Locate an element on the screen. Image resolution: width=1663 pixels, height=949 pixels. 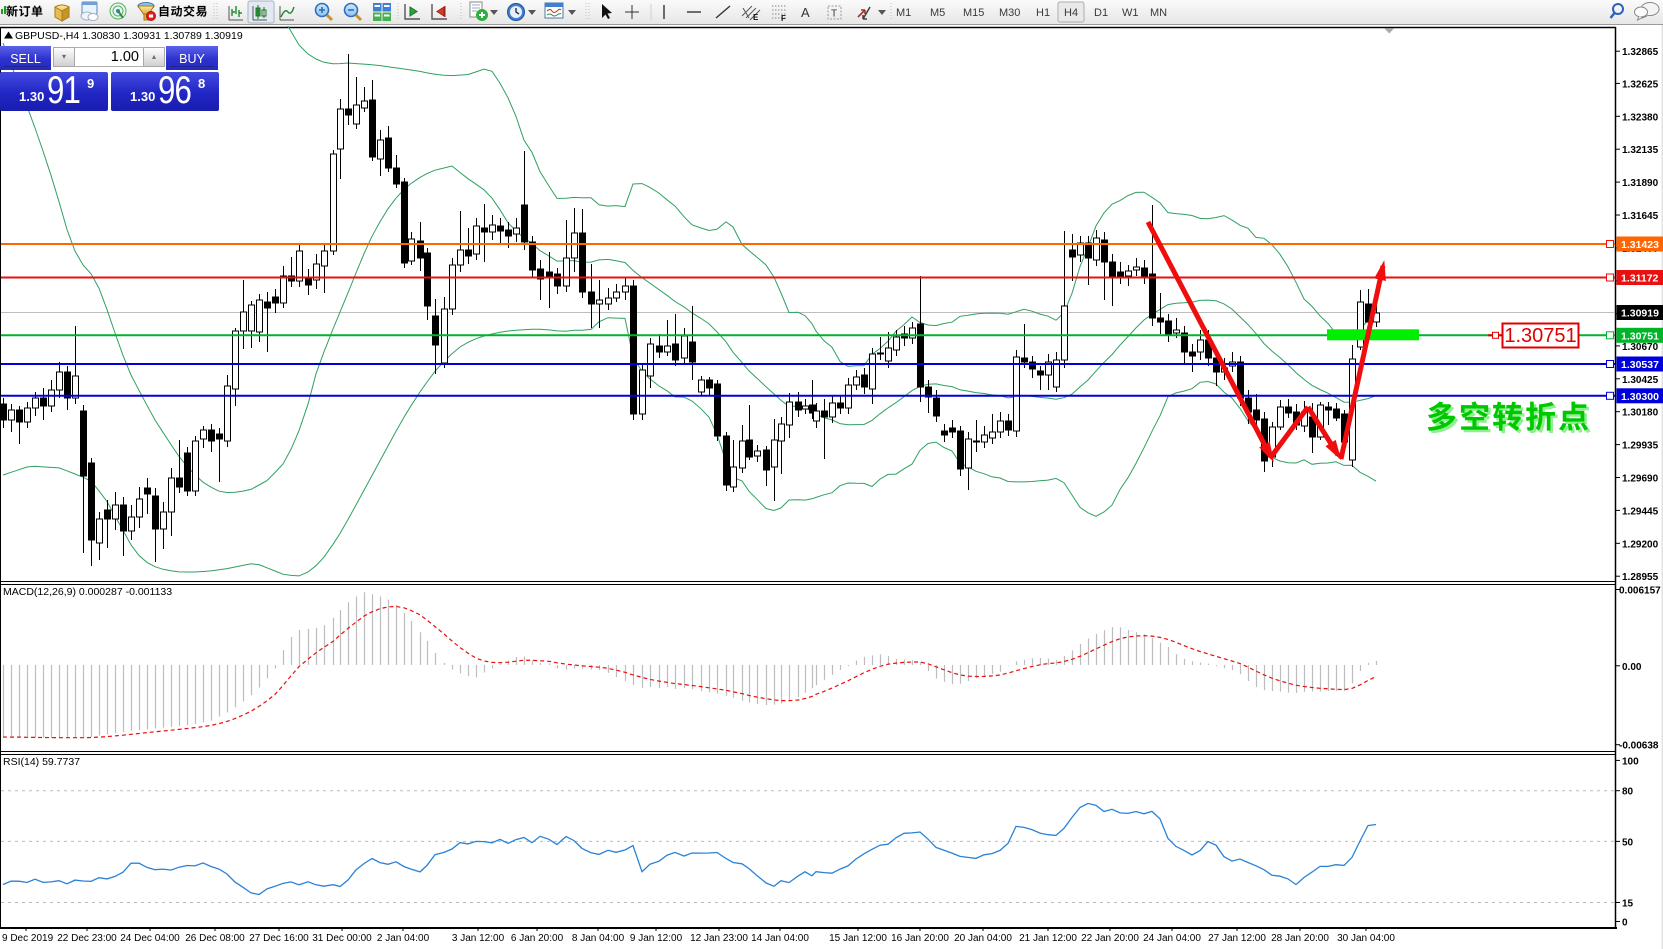
svg-text: MN is located at coordinates (1158, 13).